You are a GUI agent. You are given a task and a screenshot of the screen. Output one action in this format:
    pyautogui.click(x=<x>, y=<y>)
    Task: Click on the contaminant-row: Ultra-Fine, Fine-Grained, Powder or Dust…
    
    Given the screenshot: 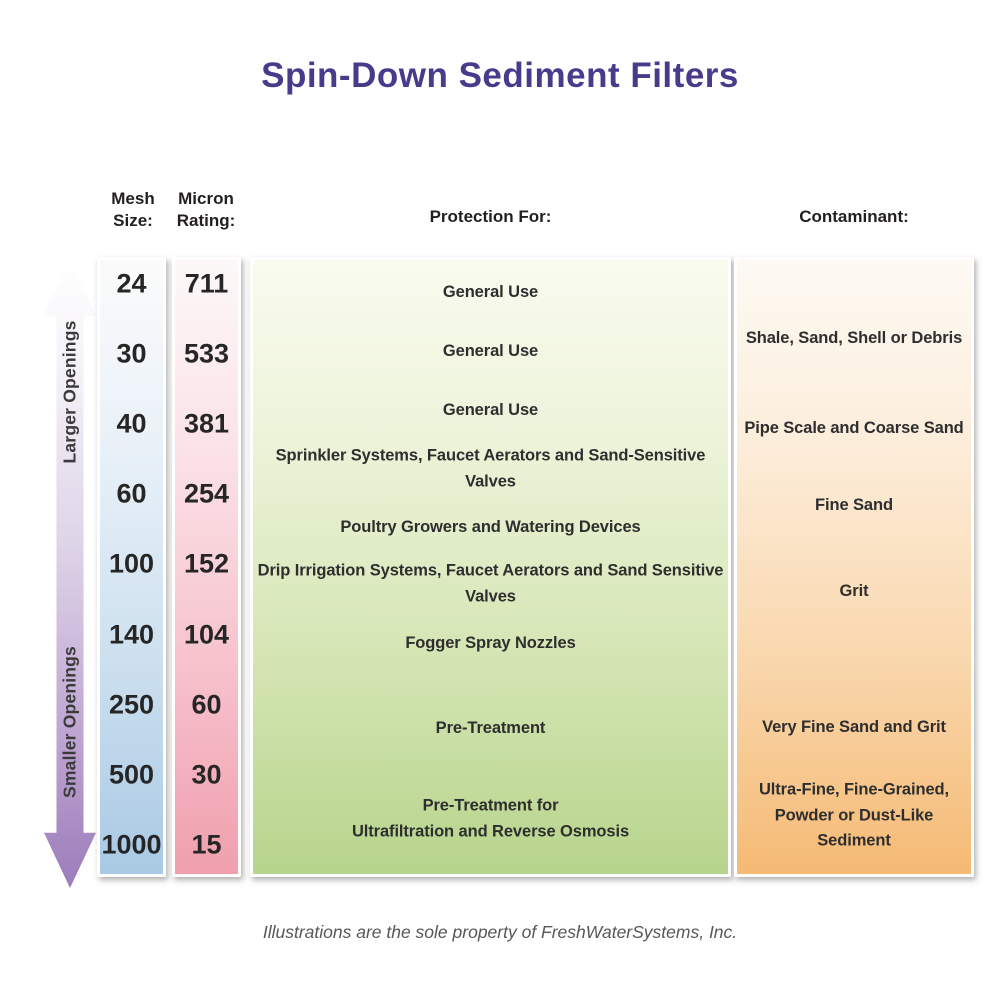 What is the action you would take?
    pyautogui.click(x=854, y=815)
    